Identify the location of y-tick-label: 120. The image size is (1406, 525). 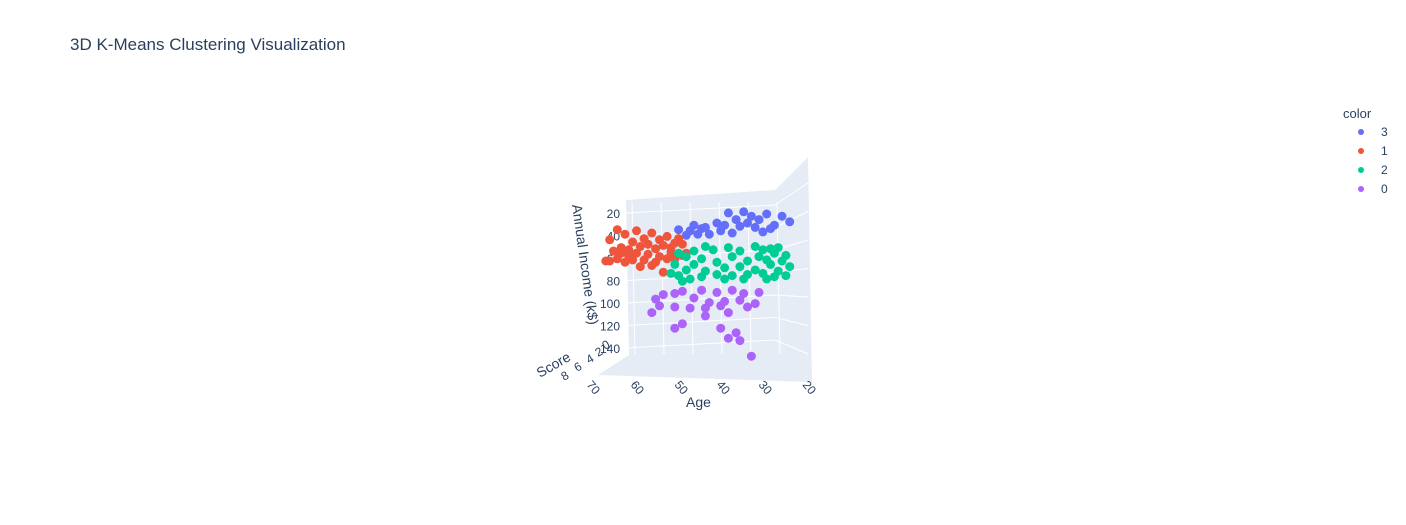
(610, 327).